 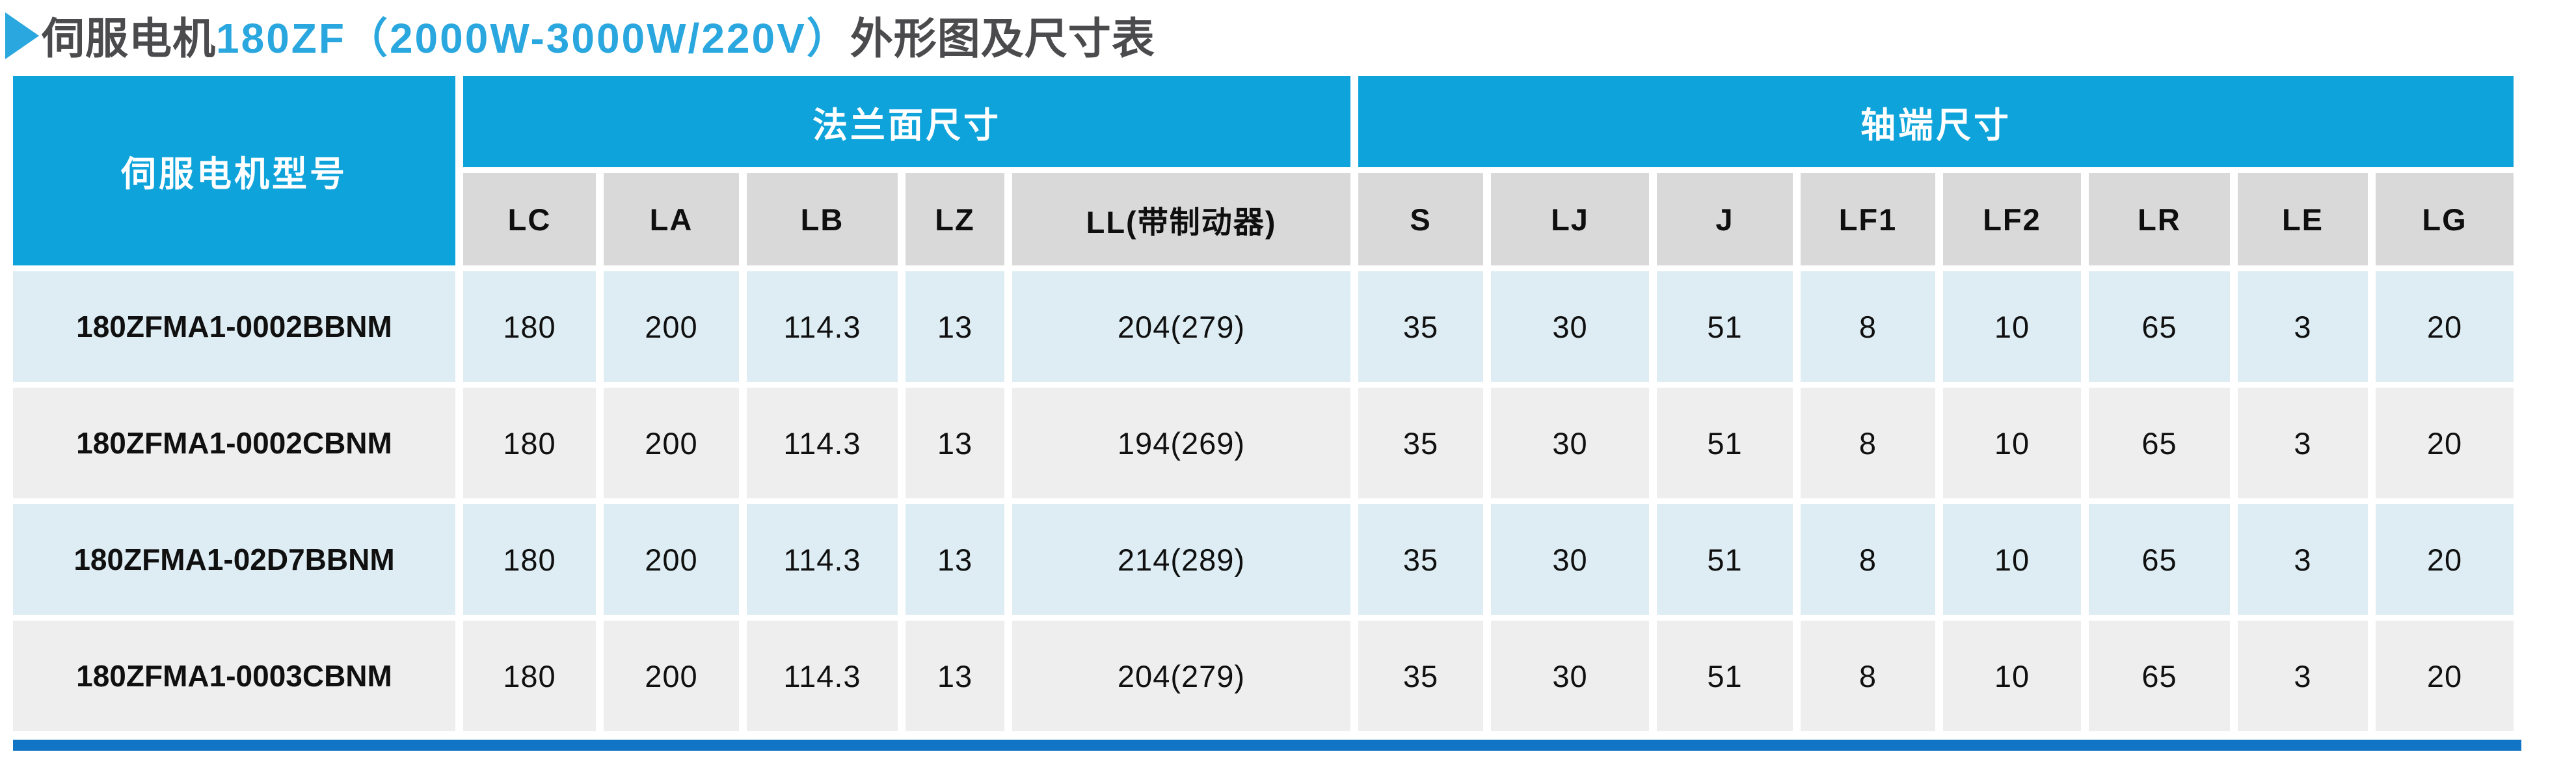 I want to click on table-bottom-accent-bar, so click(x=1267, y=745).